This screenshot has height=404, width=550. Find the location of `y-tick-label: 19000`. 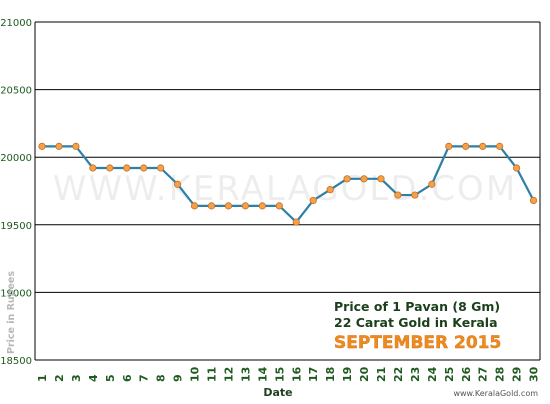

y-tick-label: 19000 is located at coordinates (16, 293).